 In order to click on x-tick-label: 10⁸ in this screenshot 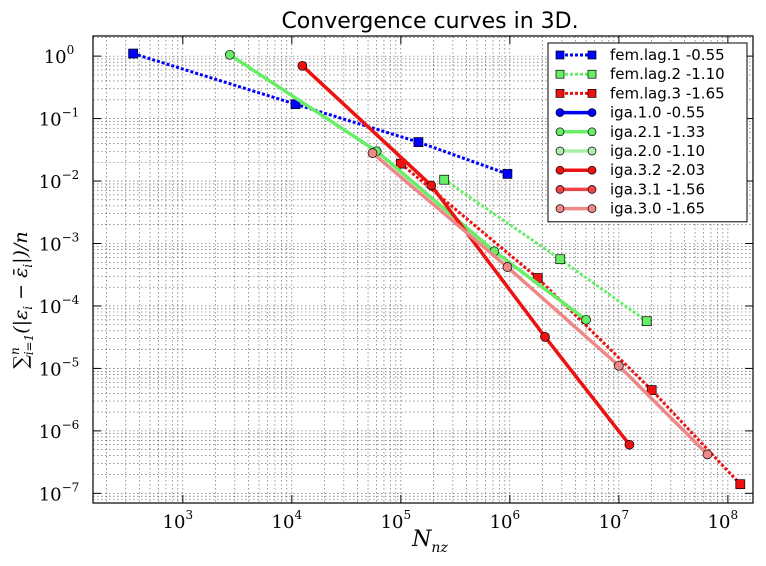, I will do `click(723, 520)`.